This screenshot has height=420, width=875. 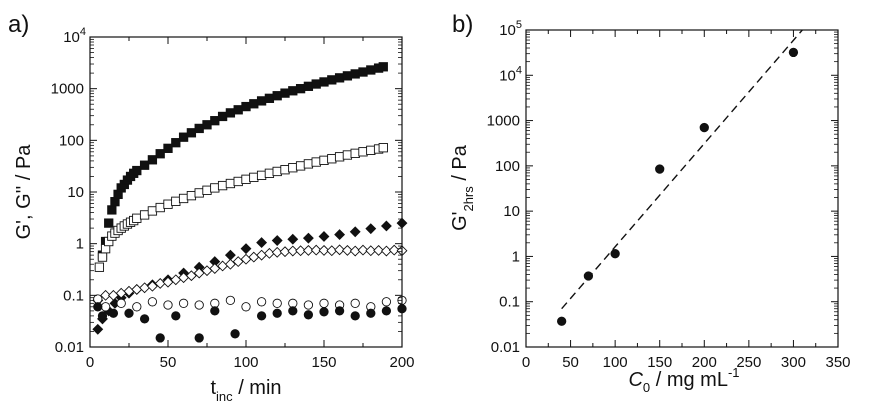 What do you see at coordinates (615, 362) in the screenshot?
I see `panel-b-x-tick-label: 100` at bounding box center [615, 362].